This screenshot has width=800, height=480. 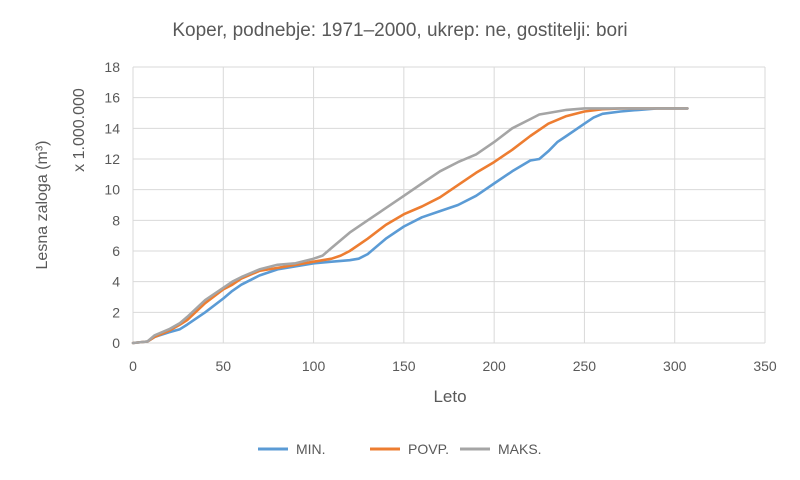 I want to click on legend: MIN. POVP. MAKS., so click(x=400, y=449).